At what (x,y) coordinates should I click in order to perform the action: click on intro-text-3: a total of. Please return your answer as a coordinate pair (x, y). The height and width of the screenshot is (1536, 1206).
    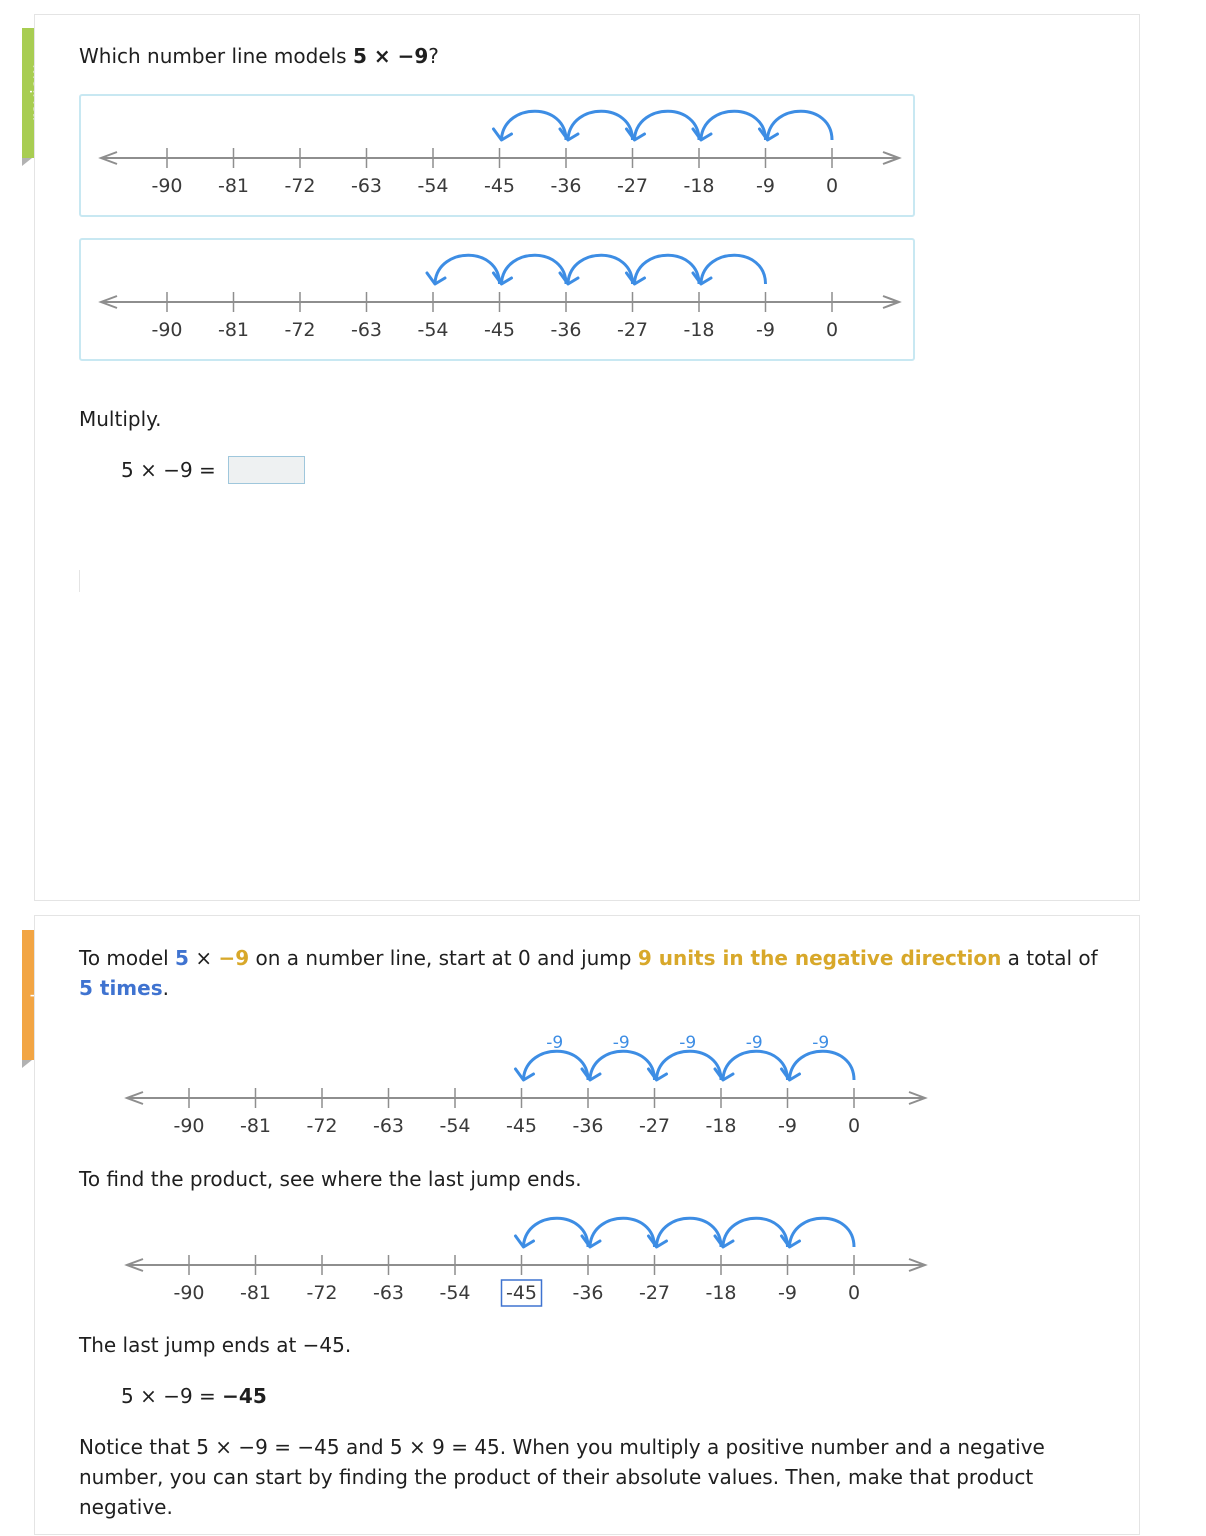
    Looking at the image, I should click on (1049, 958).